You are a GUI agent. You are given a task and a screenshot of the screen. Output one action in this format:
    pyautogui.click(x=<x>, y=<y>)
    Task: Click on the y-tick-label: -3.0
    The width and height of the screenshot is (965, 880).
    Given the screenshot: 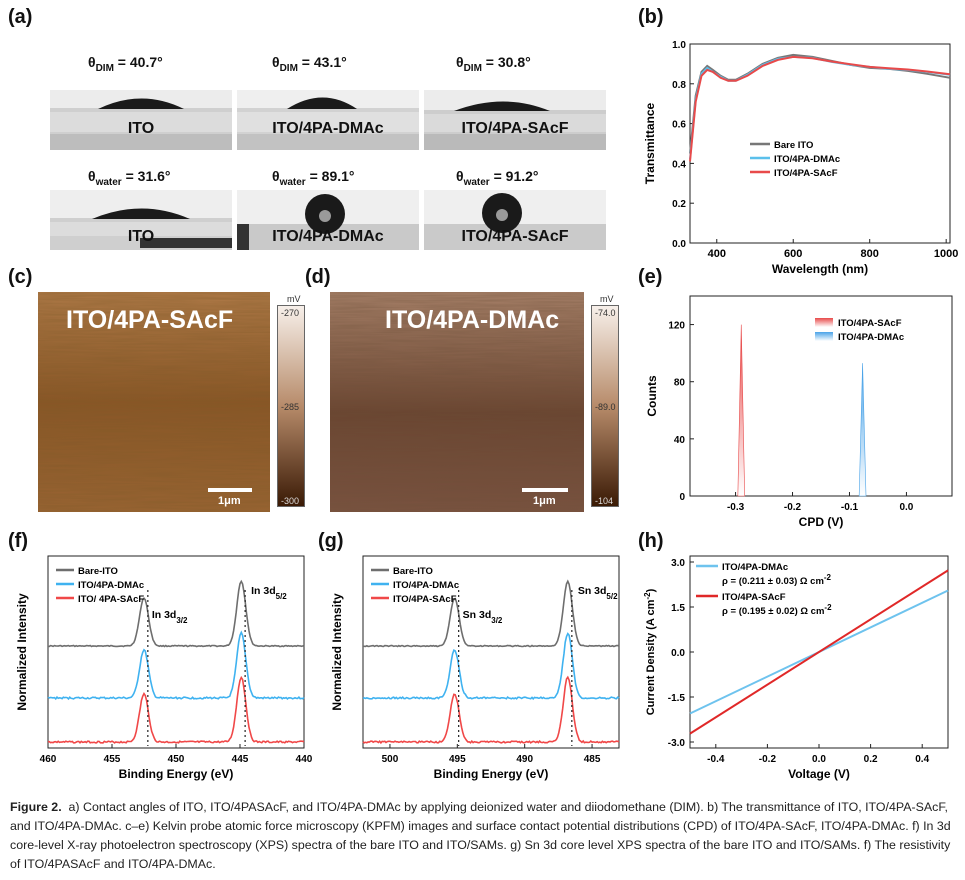 What is the action you would take?
    pyautogui.click(x=677, y=743)
    